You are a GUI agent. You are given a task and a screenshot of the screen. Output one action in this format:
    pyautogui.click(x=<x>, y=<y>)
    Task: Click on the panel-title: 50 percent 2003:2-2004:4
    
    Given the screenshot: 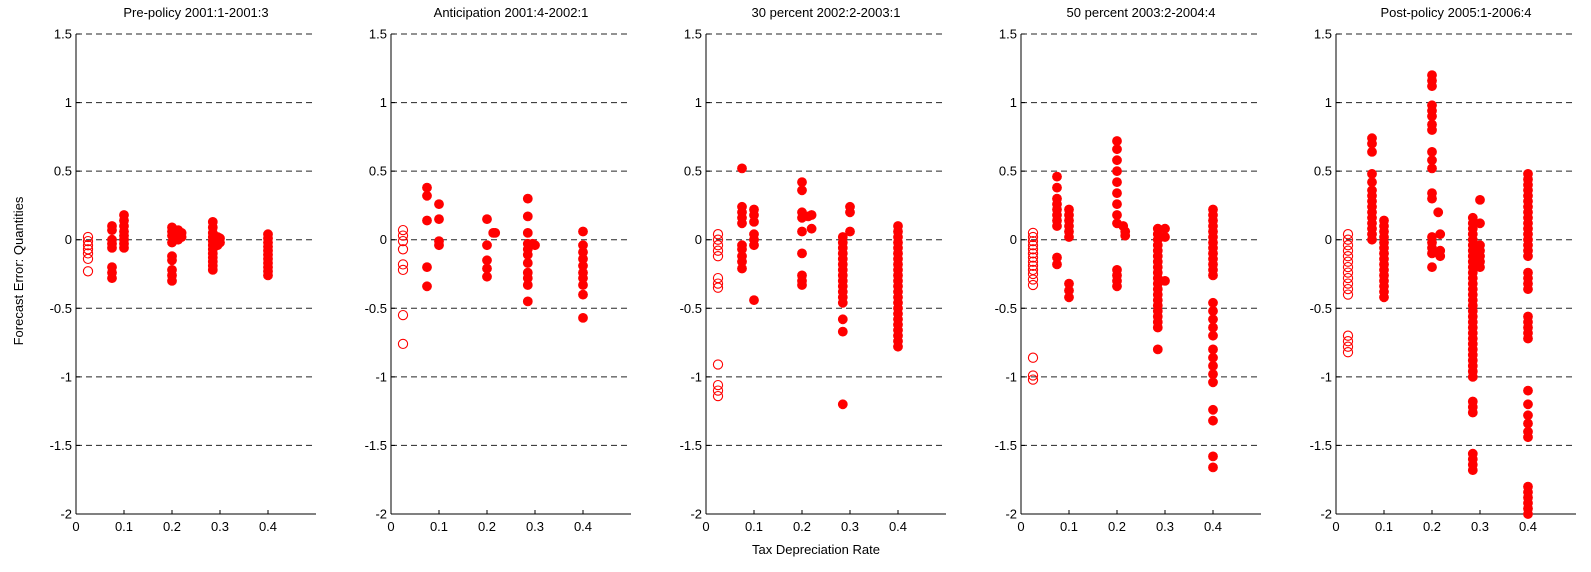 What is the action you would take?
    pyautogui.click(x=1141, y=12)
    